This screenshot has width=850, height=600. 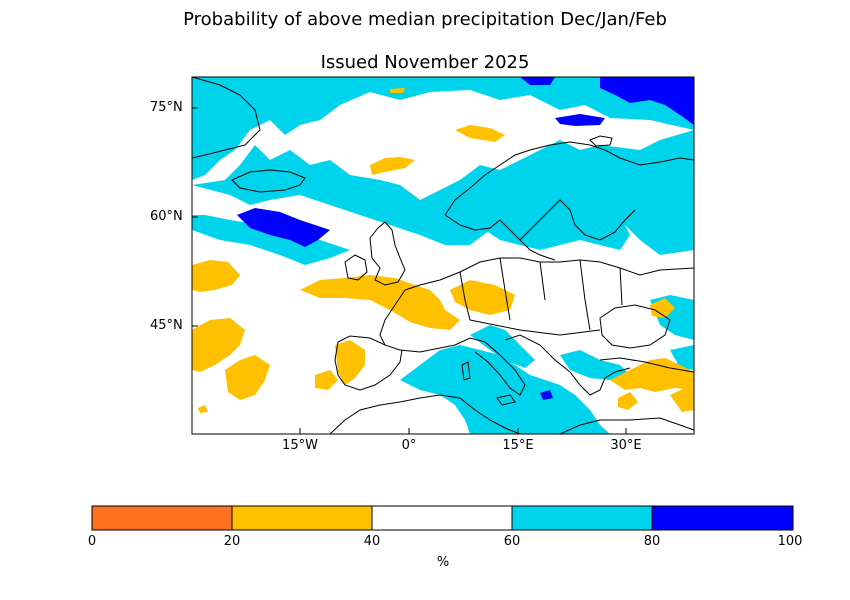 I want to click on coast-iberia, so click(x=368, y=363).